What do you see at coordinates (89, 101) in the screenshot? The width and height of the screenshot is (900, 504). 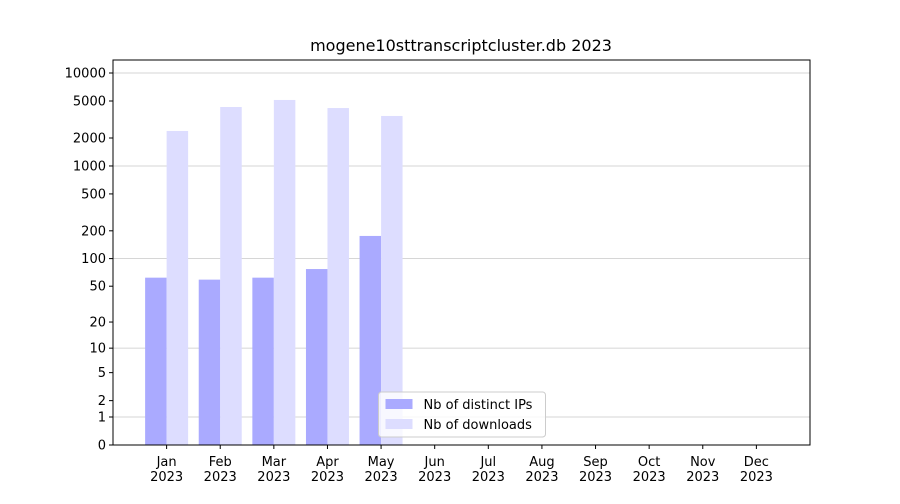 I see `y-tick-label: 5000` at bounding box center [89, 101].